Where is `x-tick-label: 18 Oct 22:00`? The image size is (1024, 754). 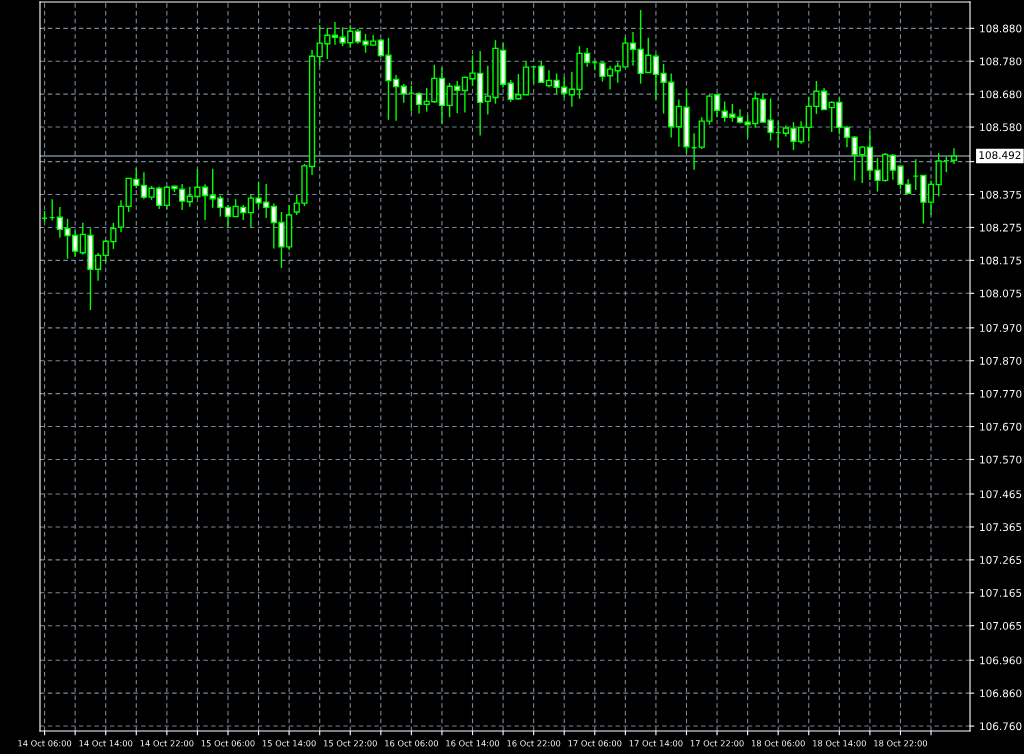
x-tick-label: 18 Oct 22:00 is located at coordinates (901, 743).